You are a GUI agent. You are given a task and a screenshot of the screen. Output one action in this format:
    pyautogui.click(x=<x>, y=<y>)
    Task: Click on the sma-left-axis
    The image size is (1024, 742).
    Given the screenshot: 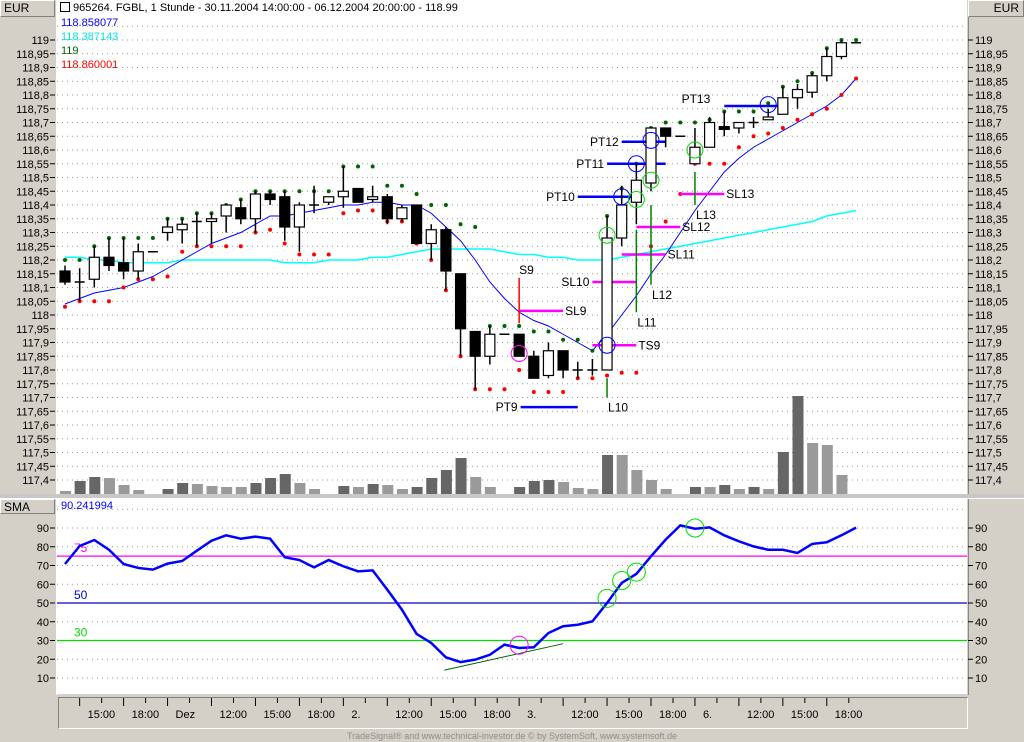 What is the action you would take?
    pyautogui.click(x=28, y=597)
    